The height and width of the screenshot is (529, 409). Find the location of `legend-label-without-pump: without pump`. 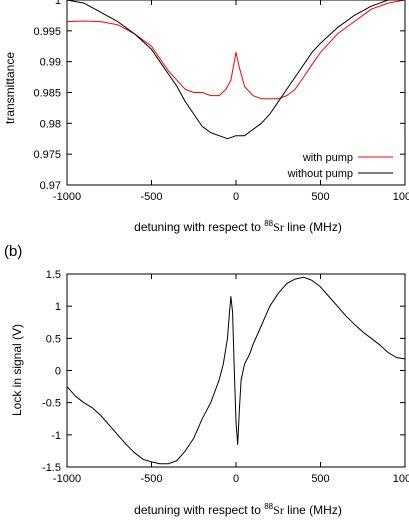

legend-label-without-pump: without pump is located at coordinates (320, 174).